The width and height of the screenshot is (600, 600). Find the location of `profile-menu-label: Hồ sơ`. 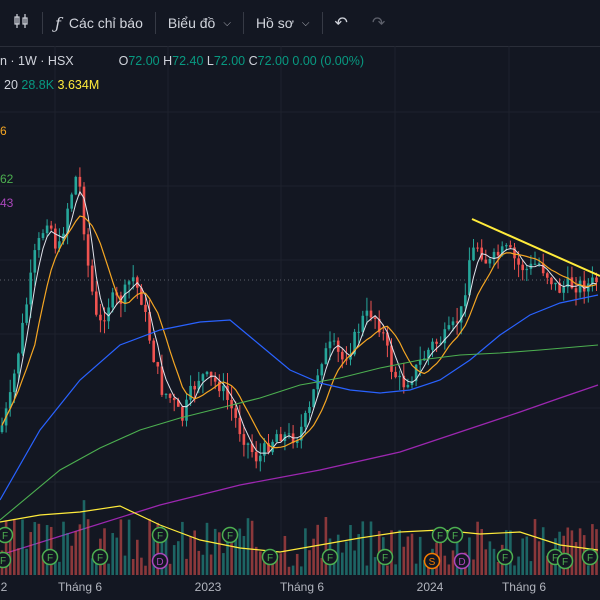

profile-menu-label: Hồ sơ is located at coordinates (274, 23).